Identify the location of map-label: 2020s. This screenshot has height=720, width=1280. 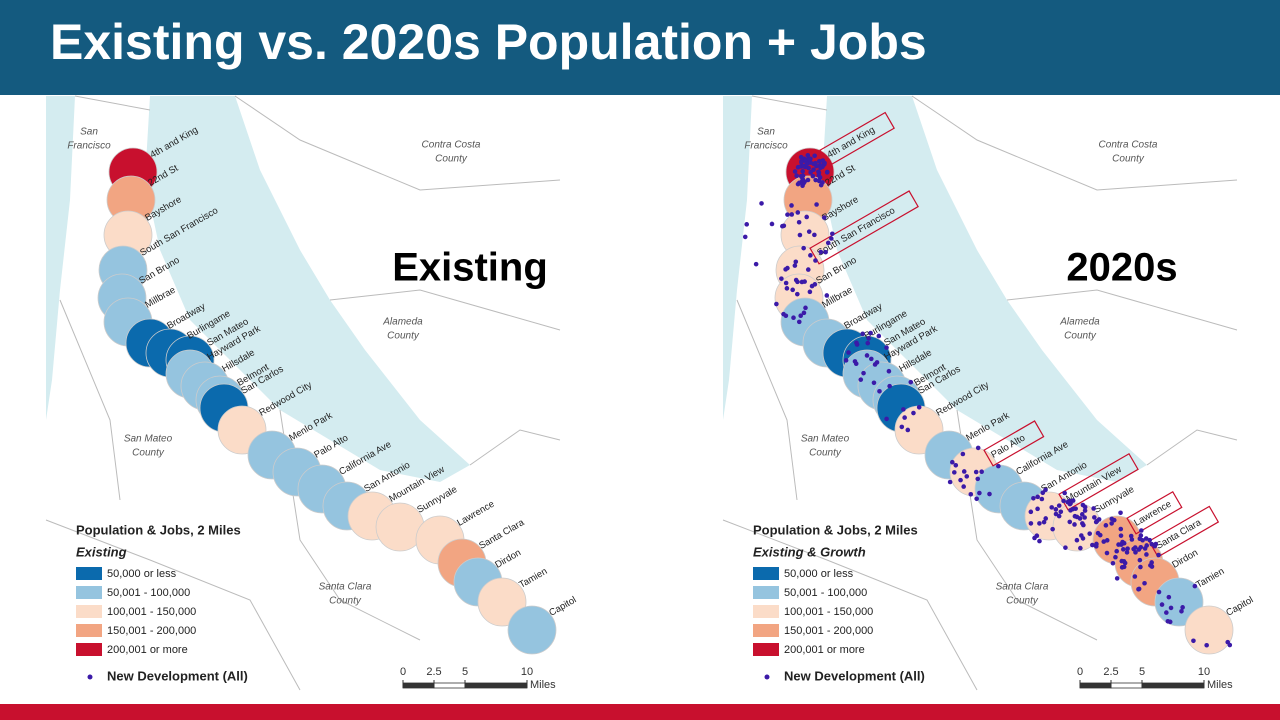
(1121, 268).